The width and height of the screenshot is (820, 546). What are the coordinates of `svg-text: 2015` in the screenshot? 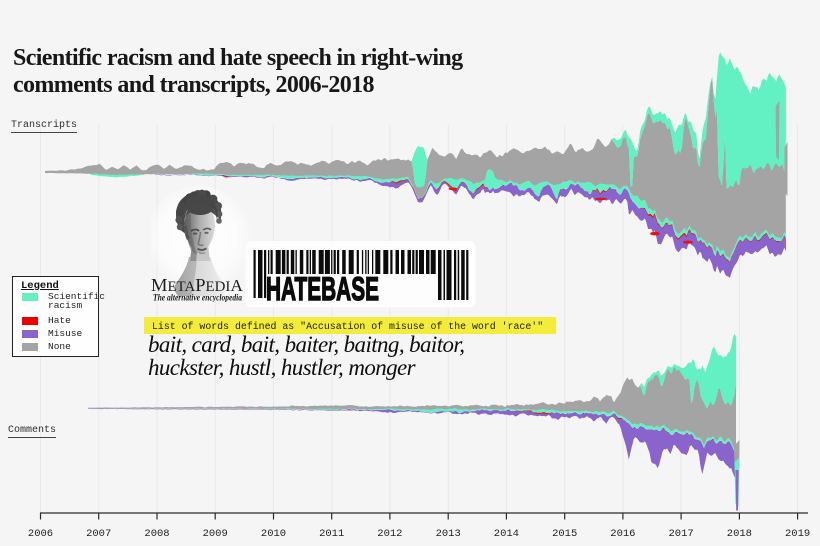 It's located at (564, 534).